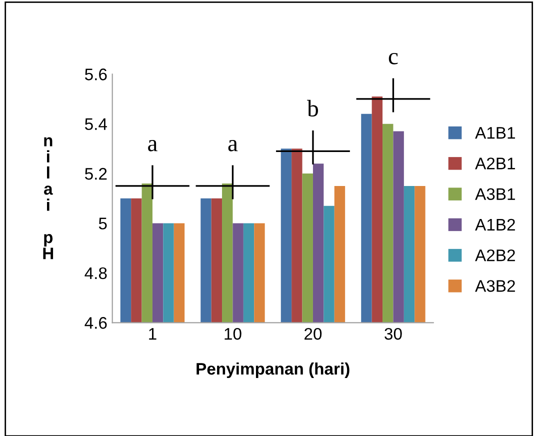  I want to click on x-tick-label: 10, so click(233, 334).